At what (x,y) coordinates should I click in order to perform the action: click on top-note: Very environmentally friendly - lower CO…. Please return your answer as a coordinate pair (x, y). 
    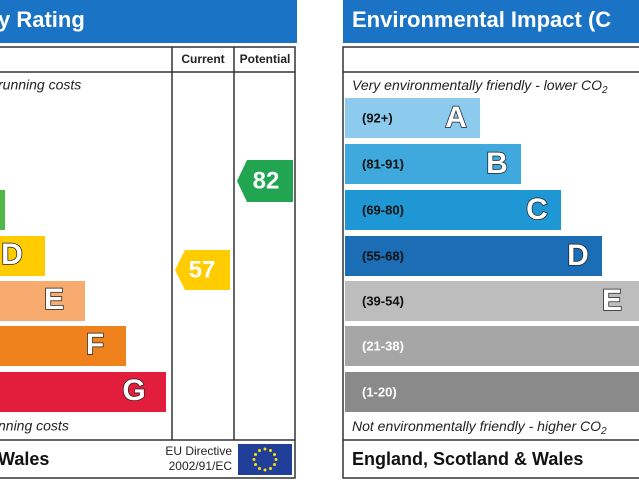
    Looking at the image, I should click on (480, 86).